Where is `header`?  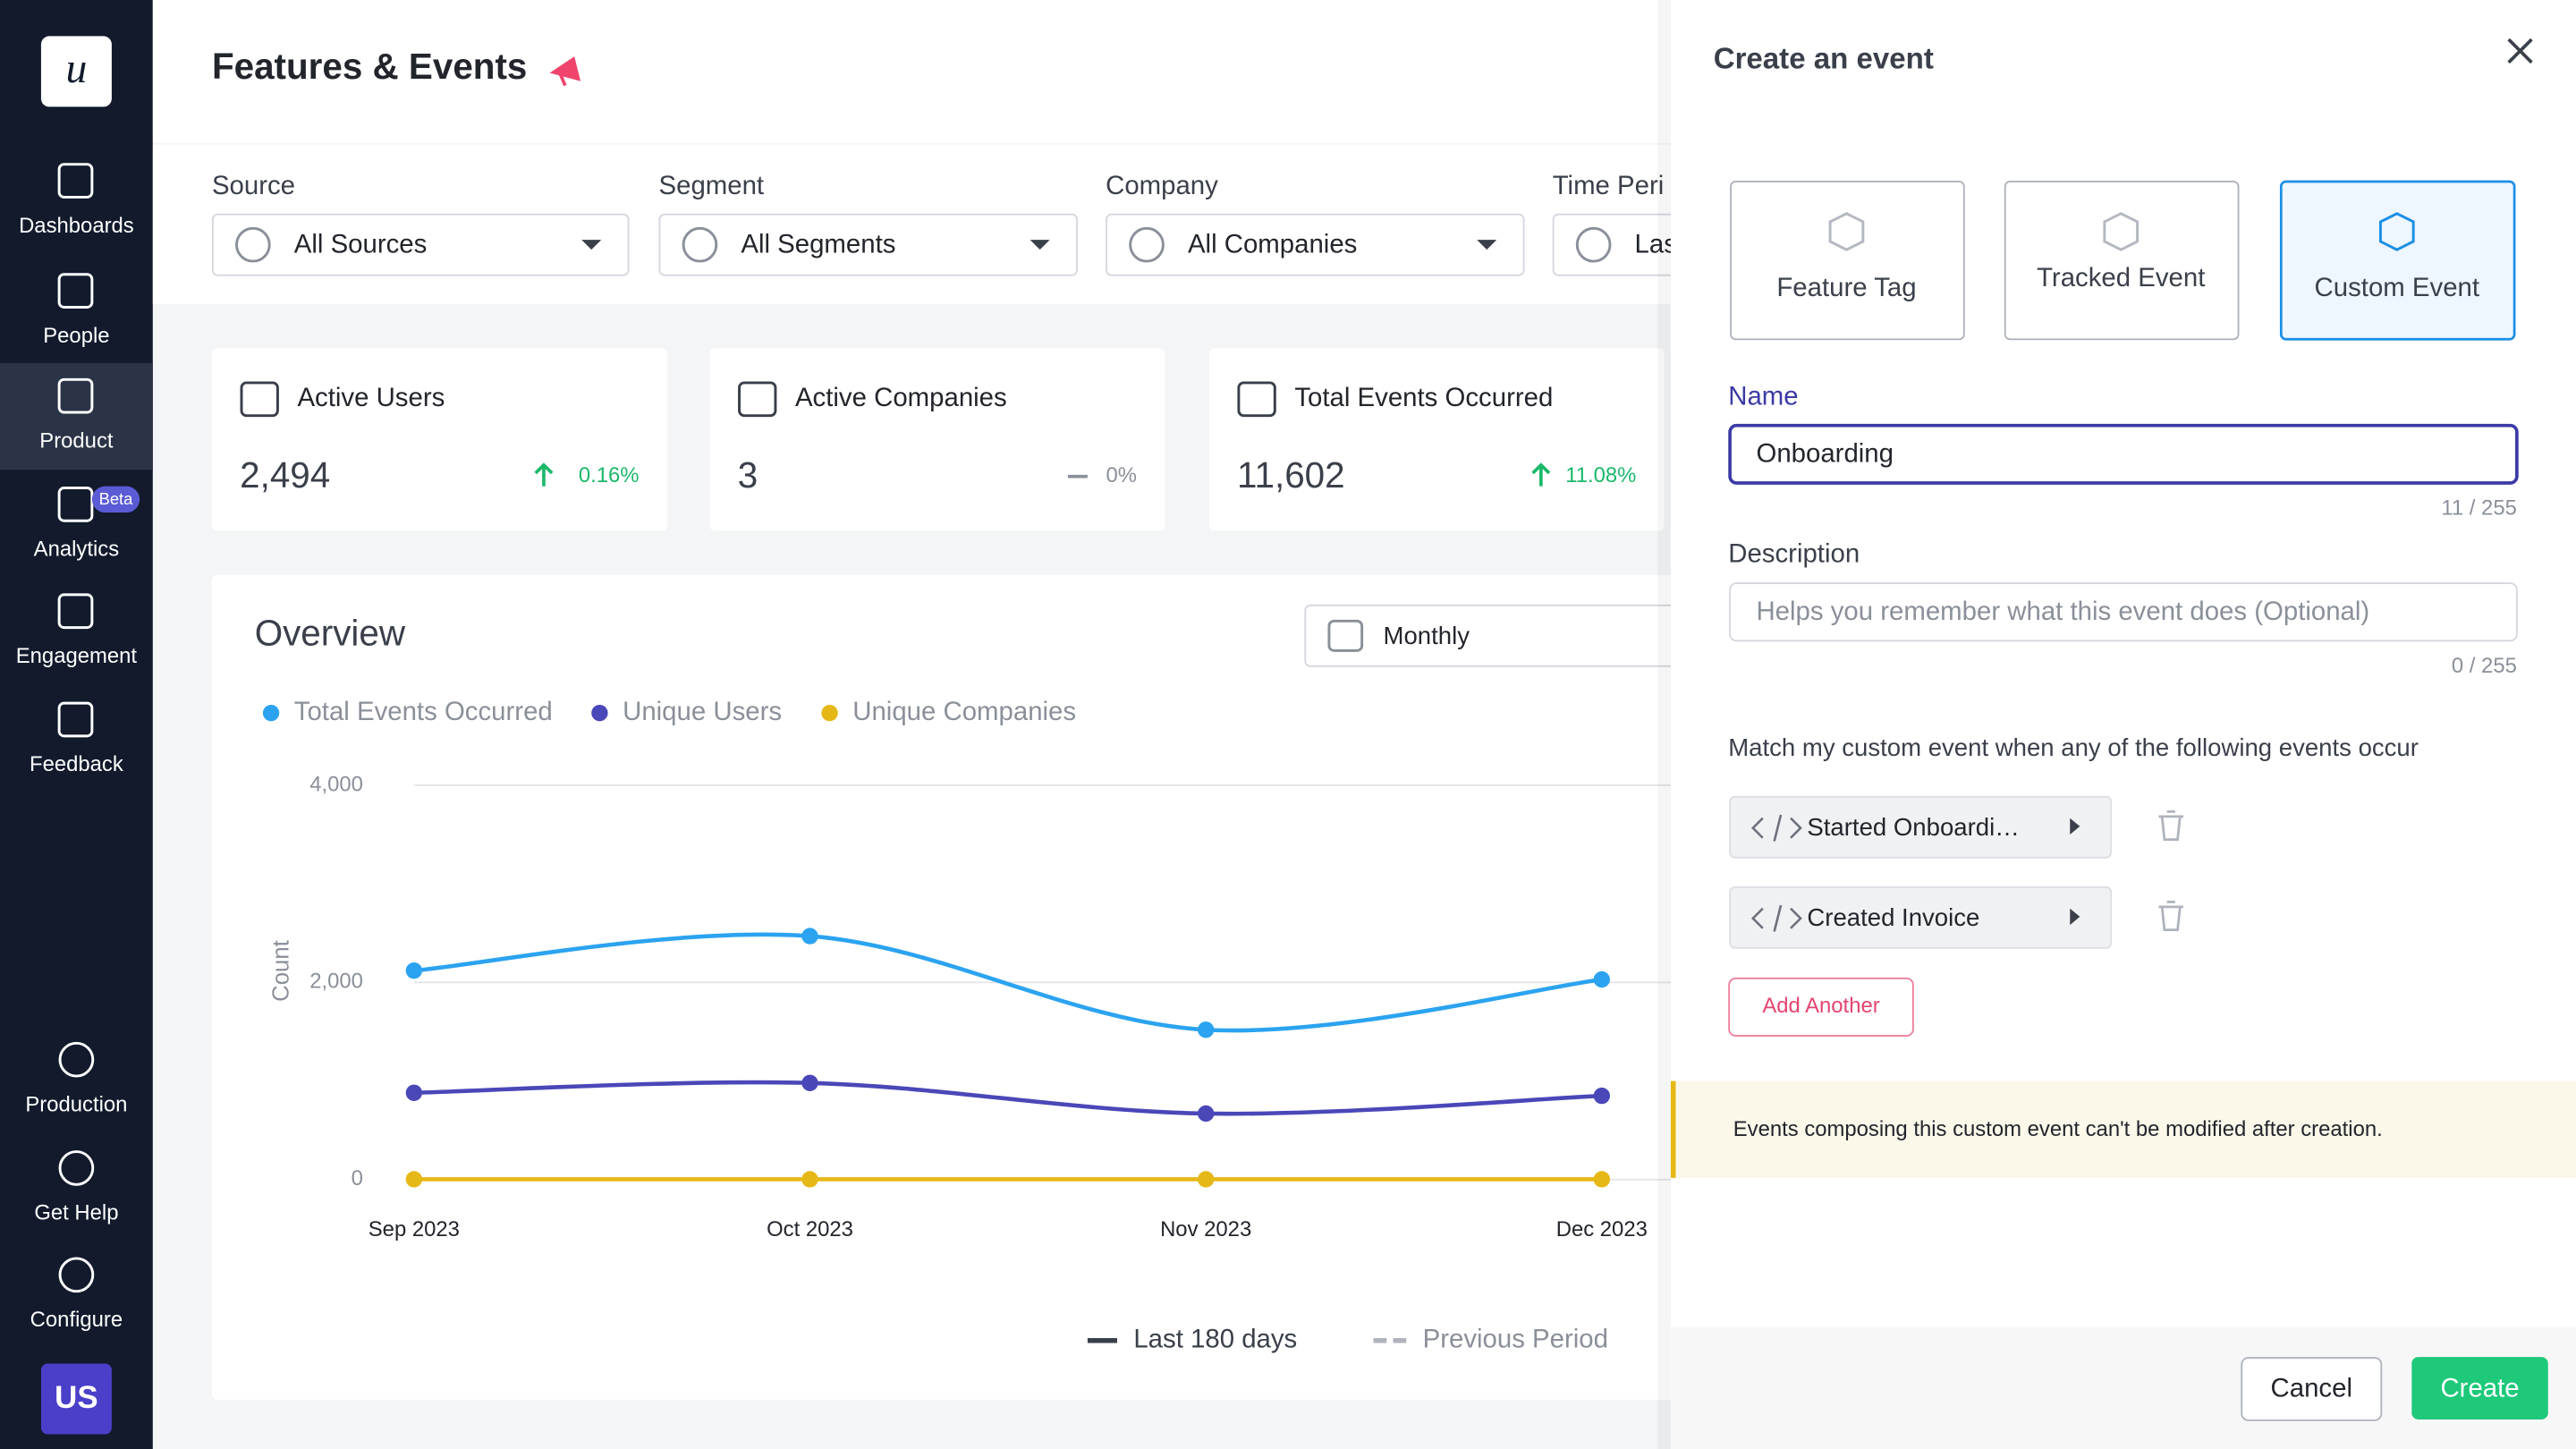 header is located at coordinates (912, 71).